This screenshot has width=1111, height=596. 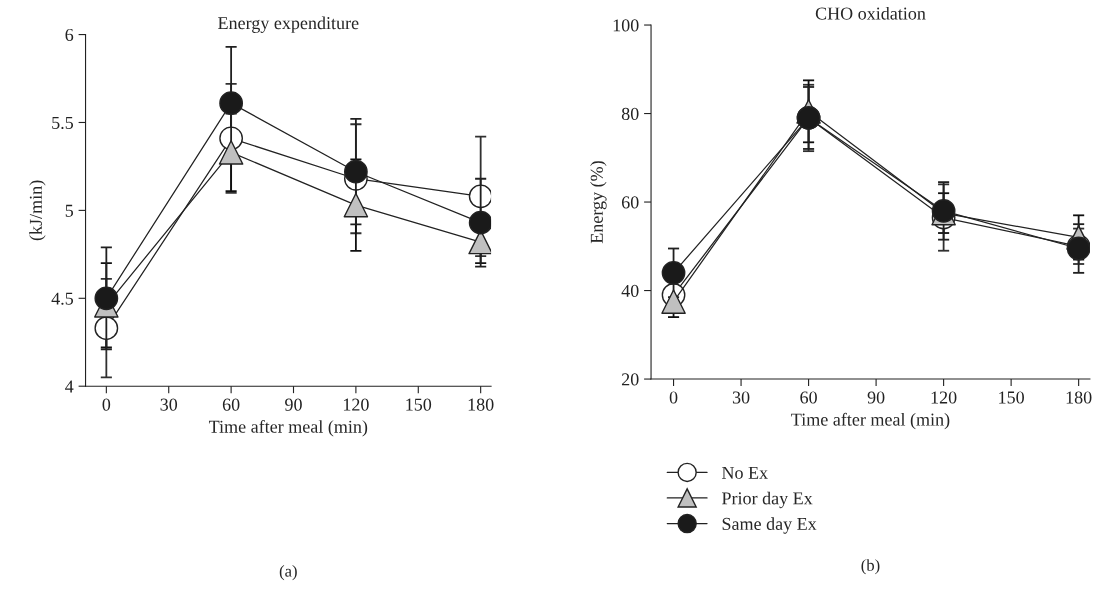 I want to click on legend-label: Prior day Ex, so click(x=767, y=500).